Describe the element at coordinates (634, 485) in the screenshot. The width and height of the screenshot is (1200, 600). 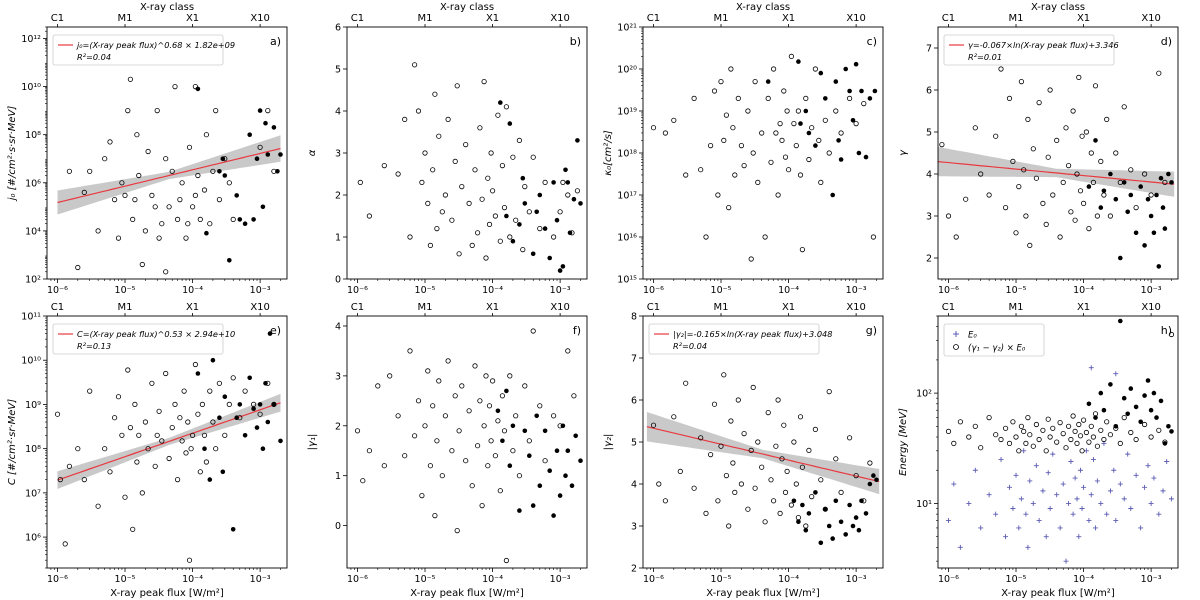
I see `y-tick-label: 4` at that location.